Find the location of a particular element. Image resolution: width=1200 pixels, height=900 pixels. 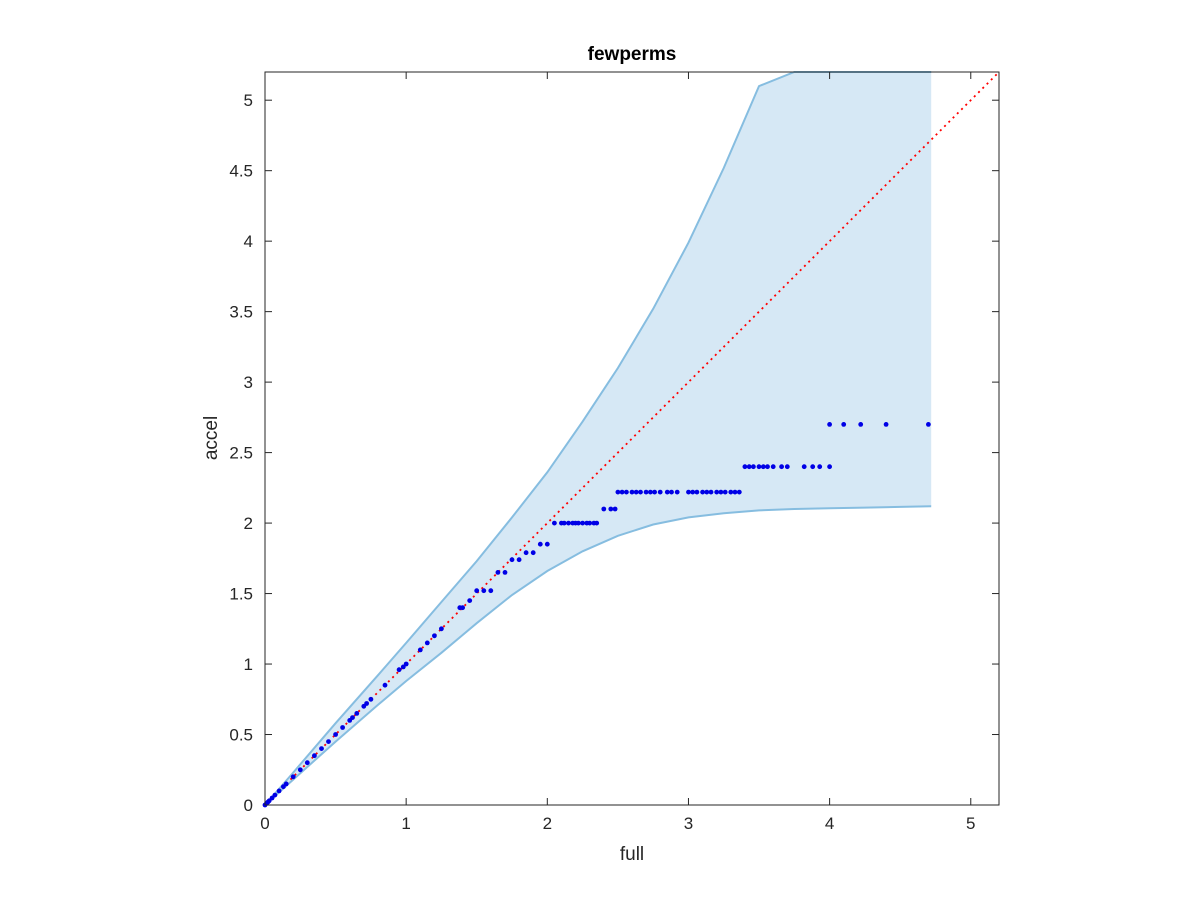

y-tick-label: 0.5 is located at coordinates (241, 735).